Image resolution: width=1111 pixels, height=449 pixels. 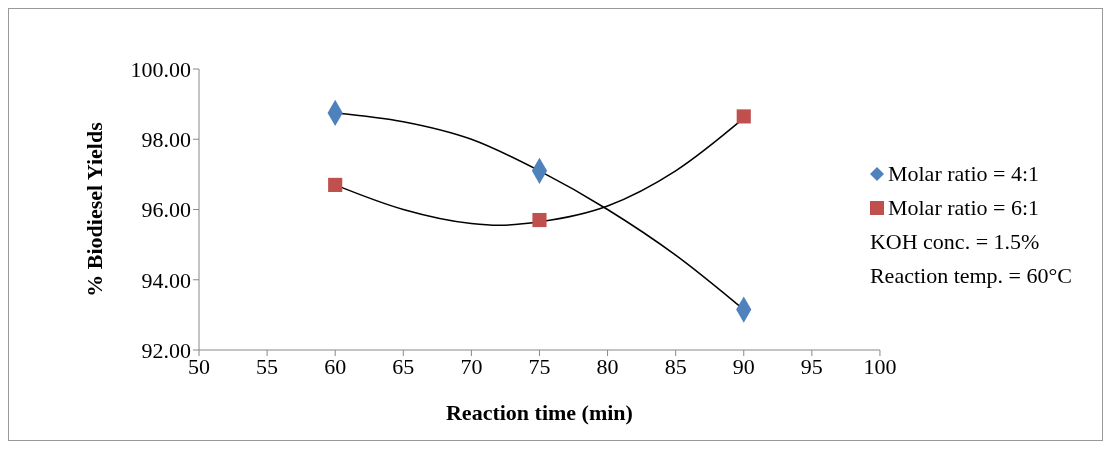 I want to click on y-axis-title: % Biodiesel Yields, so click(x=94, y=209).